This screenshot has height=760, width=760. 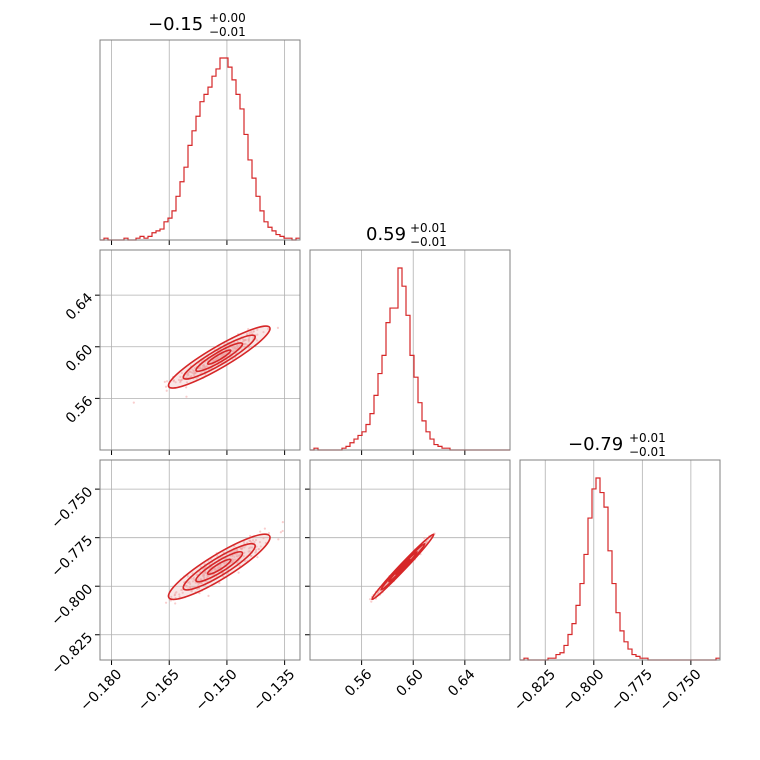 I want to click on histogram-panel-2: −0.825 −0.800 −0.775 −0.750, so click(x=616, y=586).